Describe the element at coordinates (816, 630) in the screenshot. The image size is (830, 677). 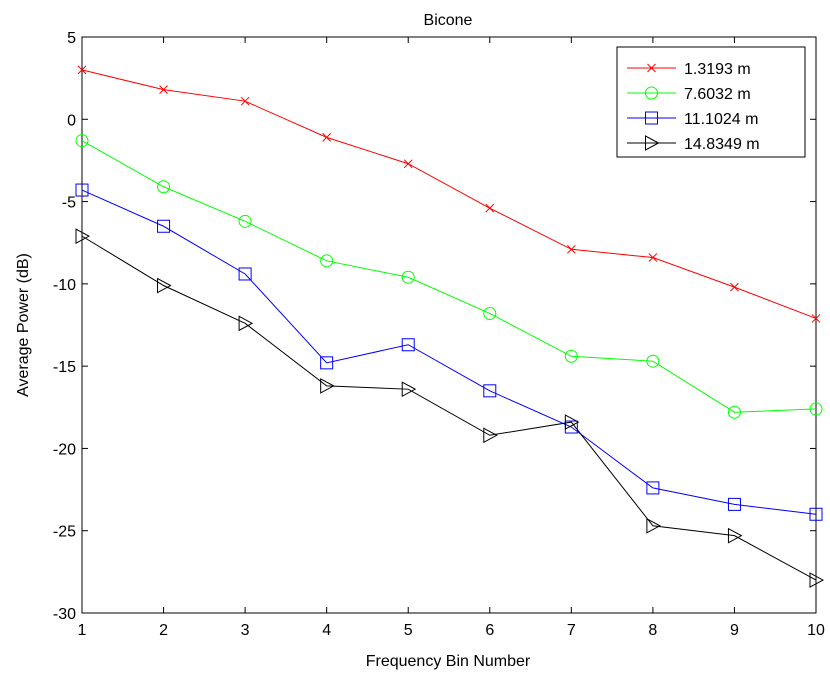
I see `x-tick-label: 10` at that location.